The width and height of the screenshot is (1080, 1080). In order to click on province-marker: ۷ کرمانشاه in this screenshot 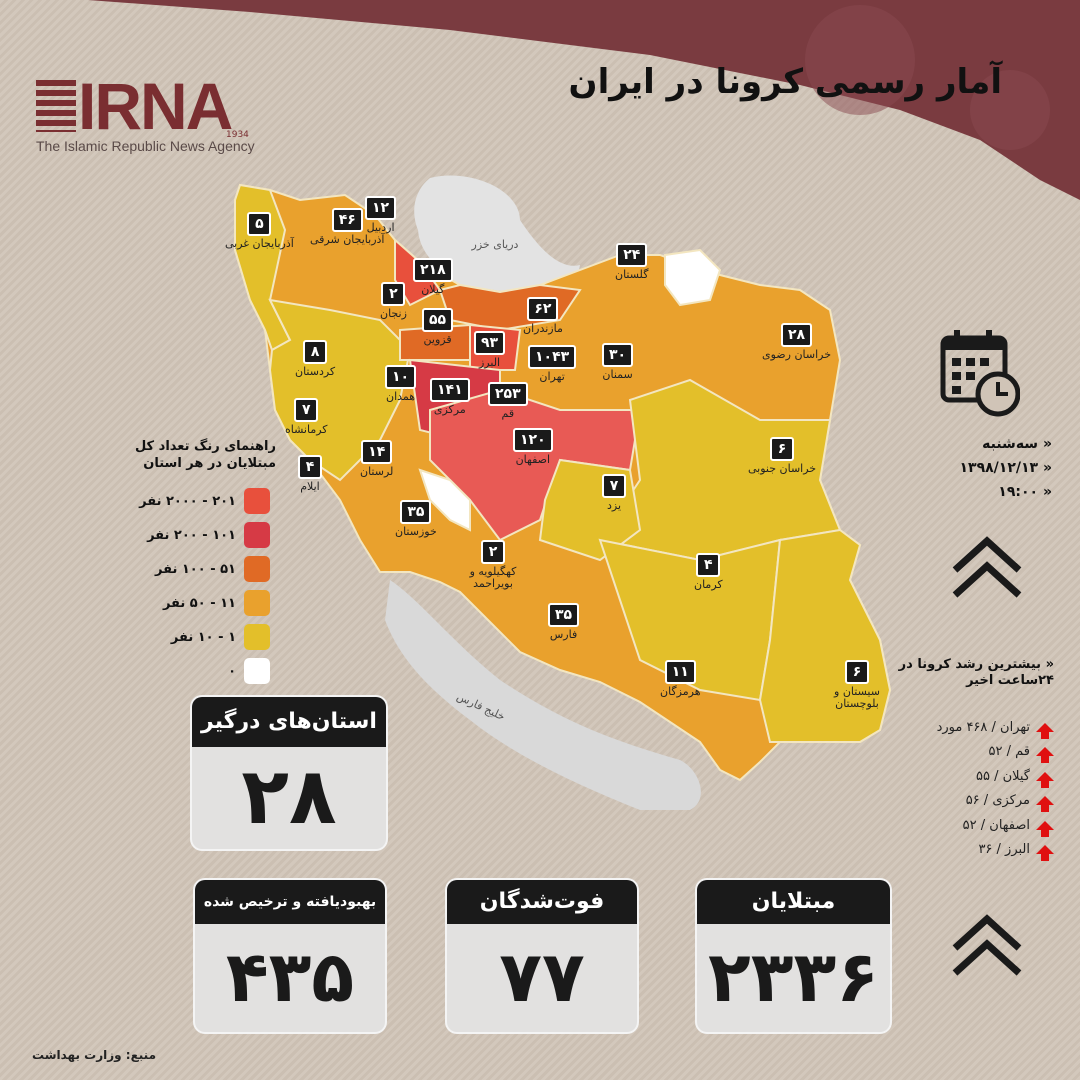, I will do `click(306, 417)`.